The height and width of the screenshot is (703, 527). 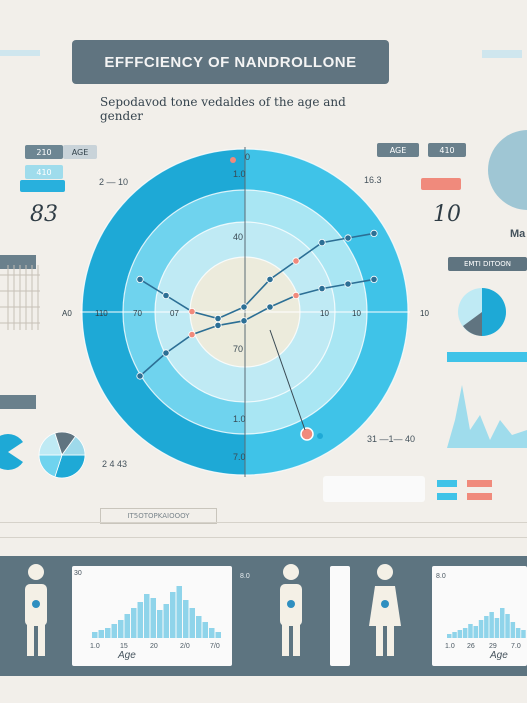 I want to click on right-chip-b: 410, so click(x=447, y=150).